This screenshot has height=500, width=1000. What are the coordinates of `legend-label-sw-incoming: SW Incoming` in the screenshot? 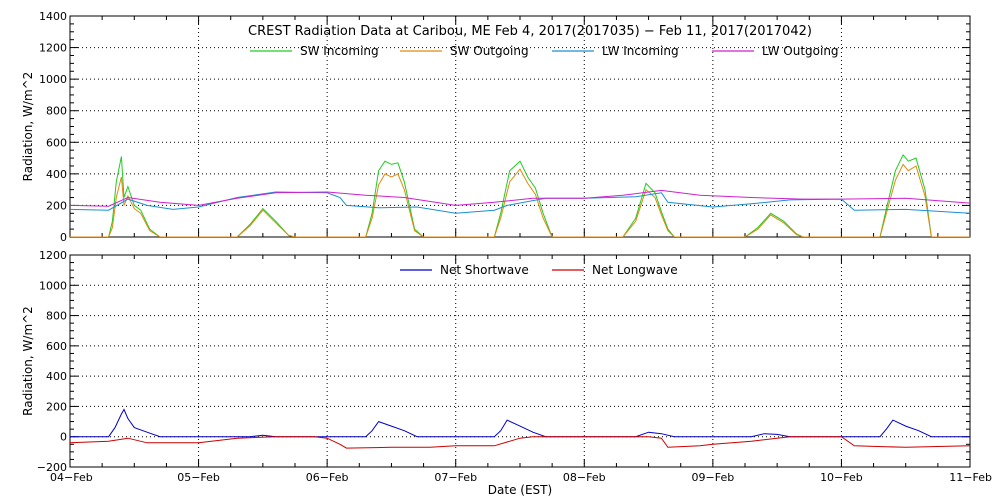 It's located at (339, 51).